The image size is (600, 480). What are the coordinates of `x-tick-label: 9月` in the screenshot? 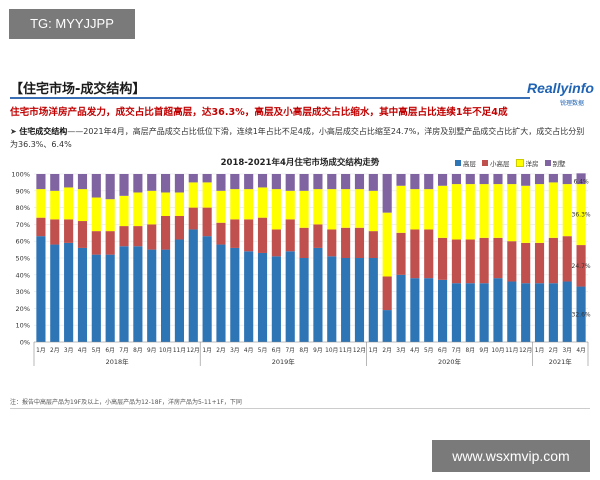 It's located at (318, 350).